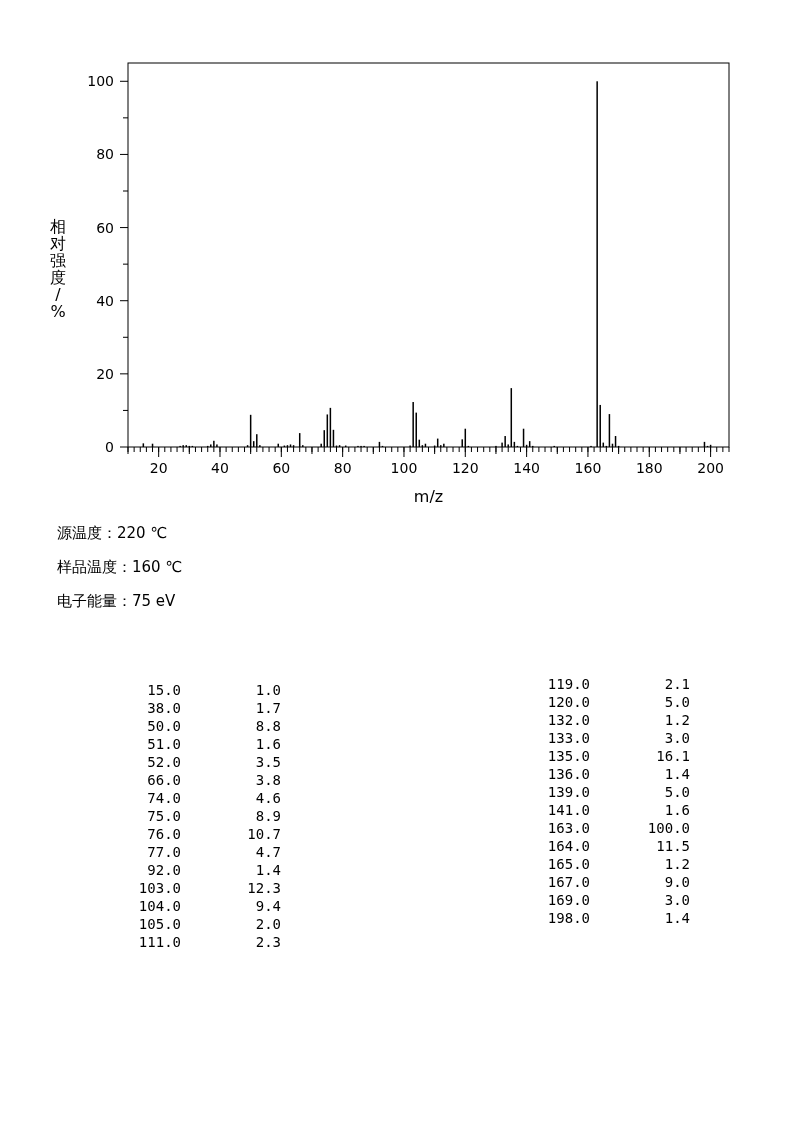 The height and width of the screenshot is (1134, 794). What do you see at coordinates (568, 720) in the screenshot?
I see `text: 132.0` at bounding box center [568, 720].